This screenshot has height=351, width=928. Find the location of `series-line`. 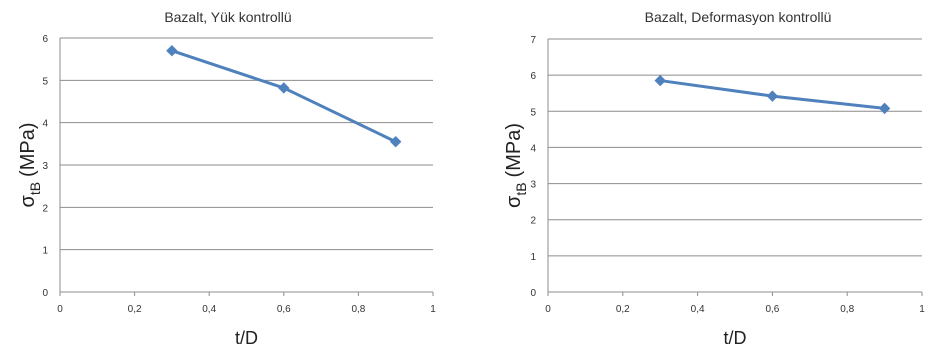

series-line is located at coordinates (284, 96).